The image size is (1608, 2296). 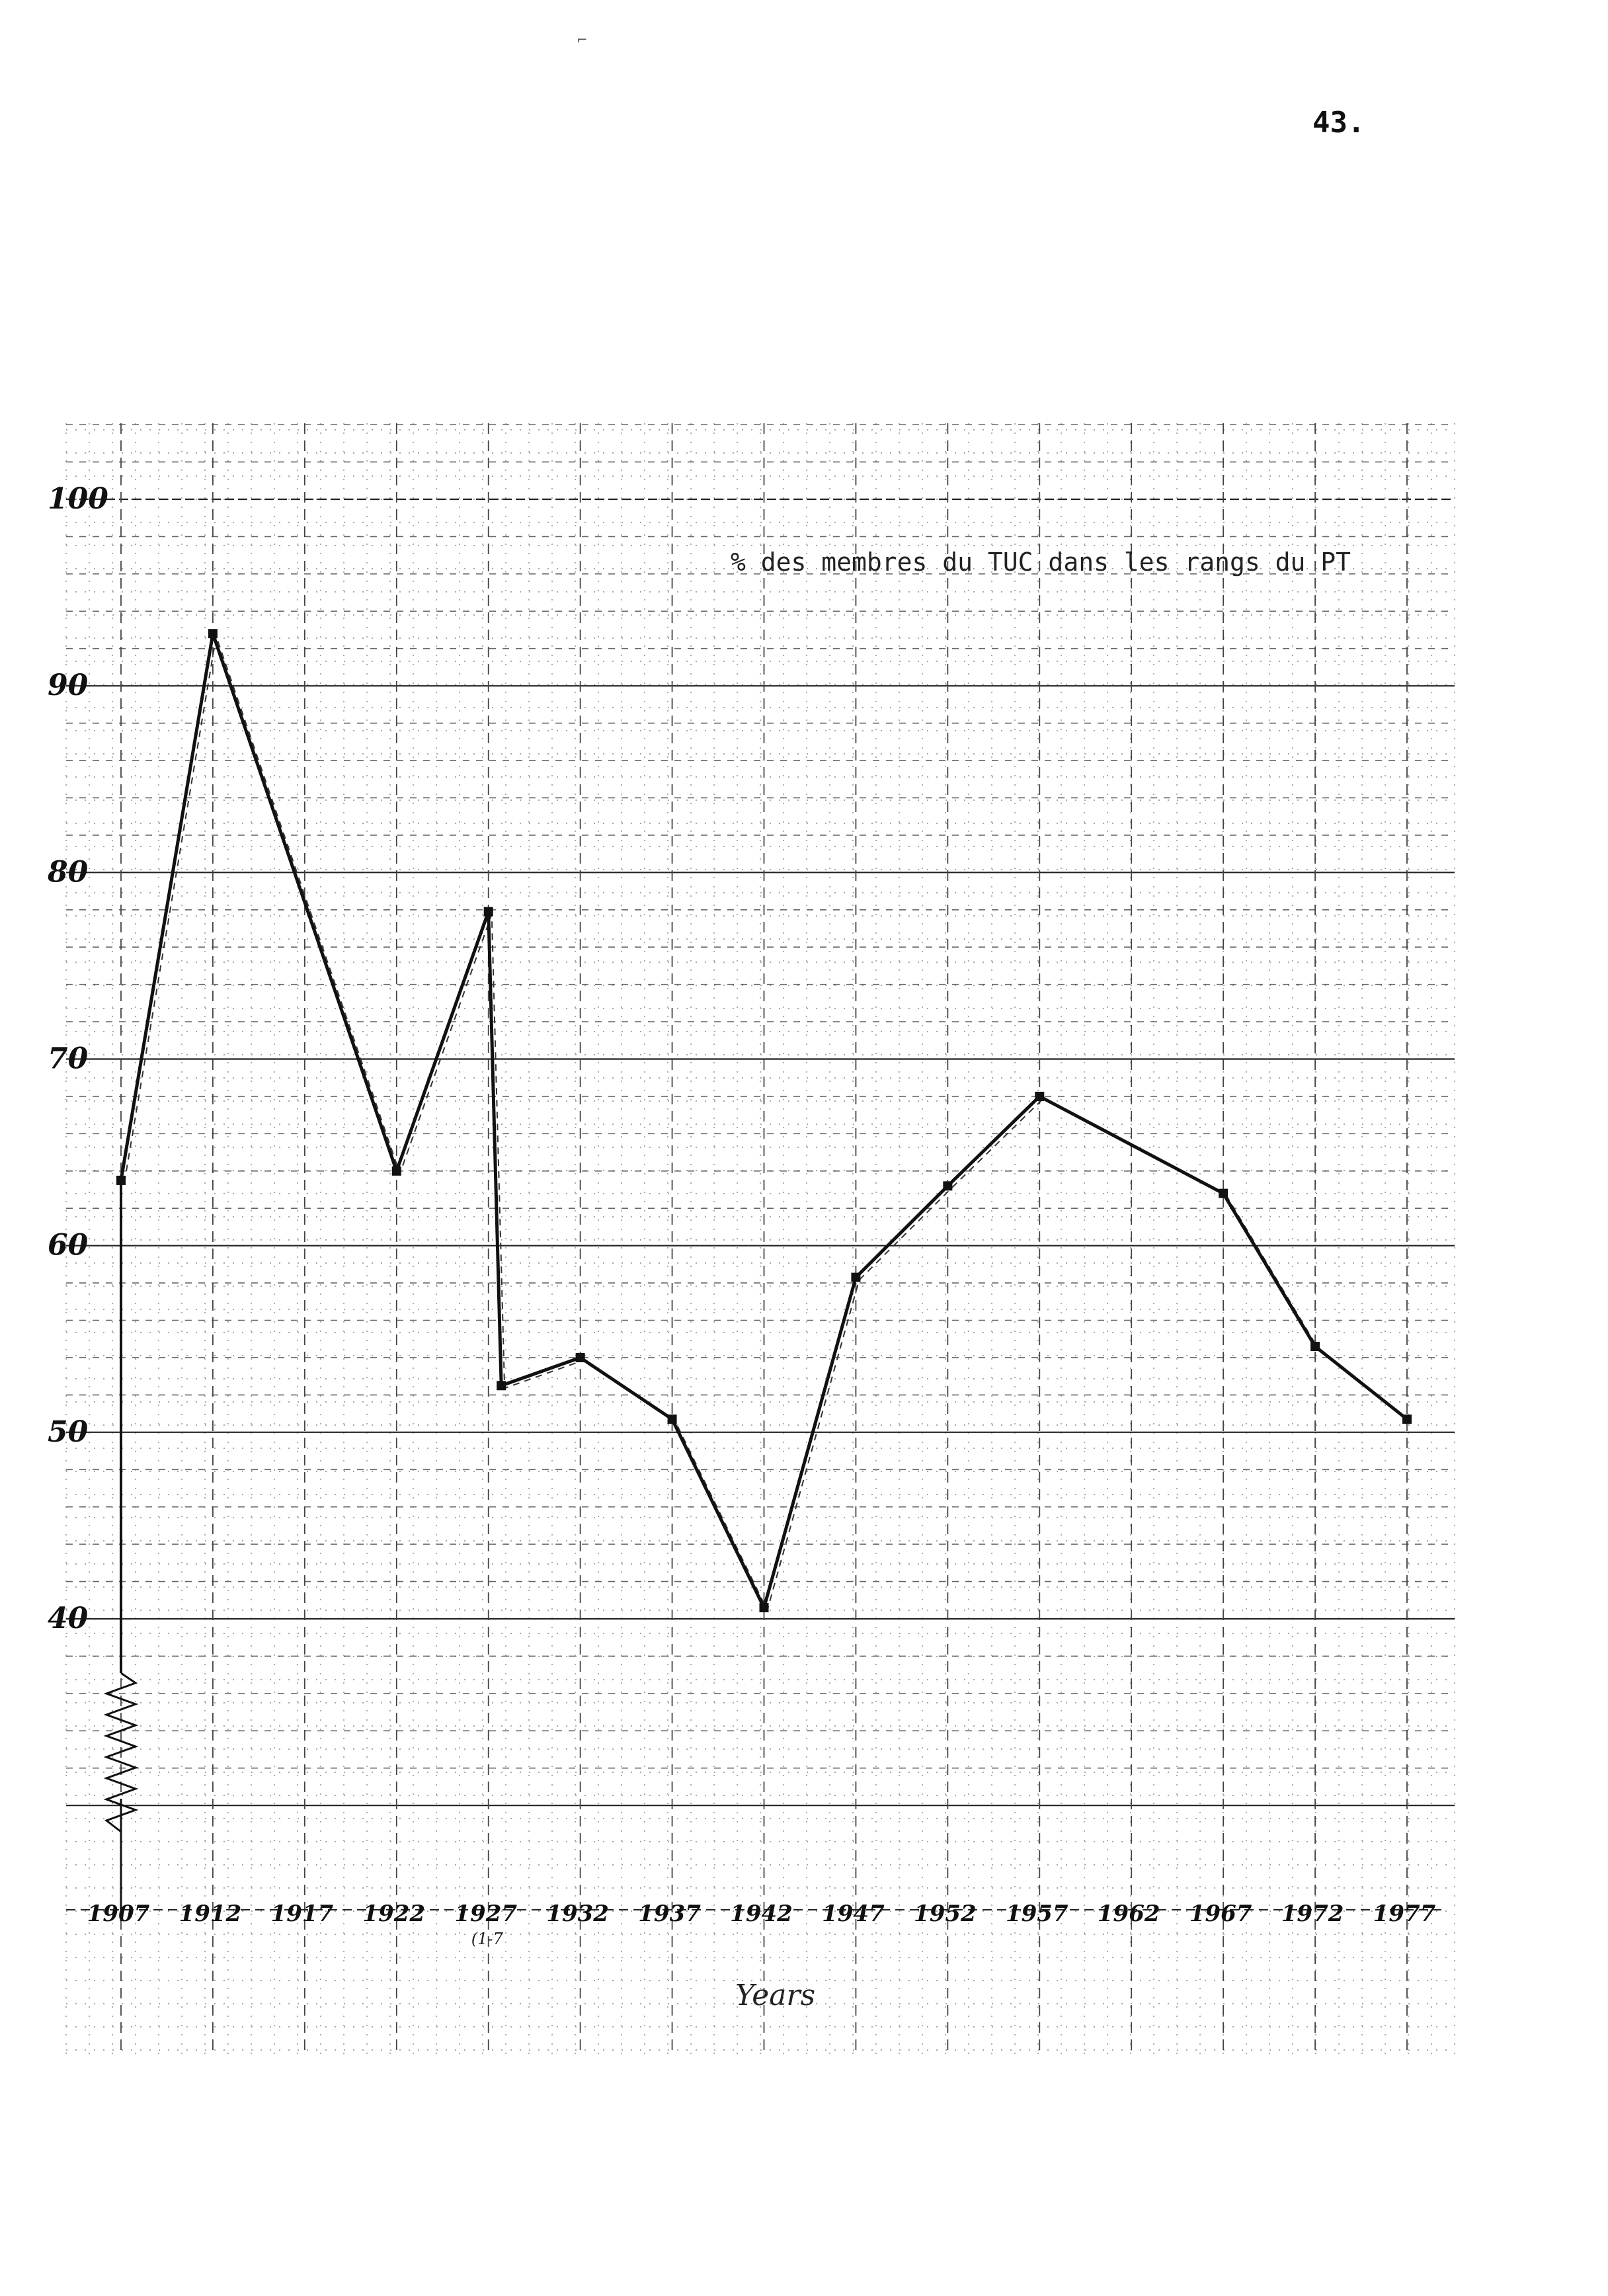 What do you see at coordinates (393, 1914) in the screenshot?
I see `x-tick-label: 1922` at bounding box center [393, 1914].